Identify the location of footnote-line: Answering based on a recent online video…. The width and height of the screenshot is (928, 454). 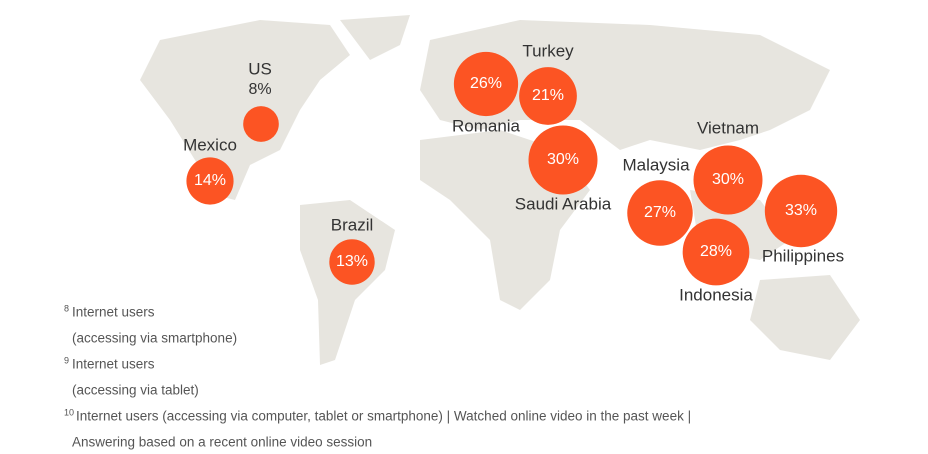
(222, 442).